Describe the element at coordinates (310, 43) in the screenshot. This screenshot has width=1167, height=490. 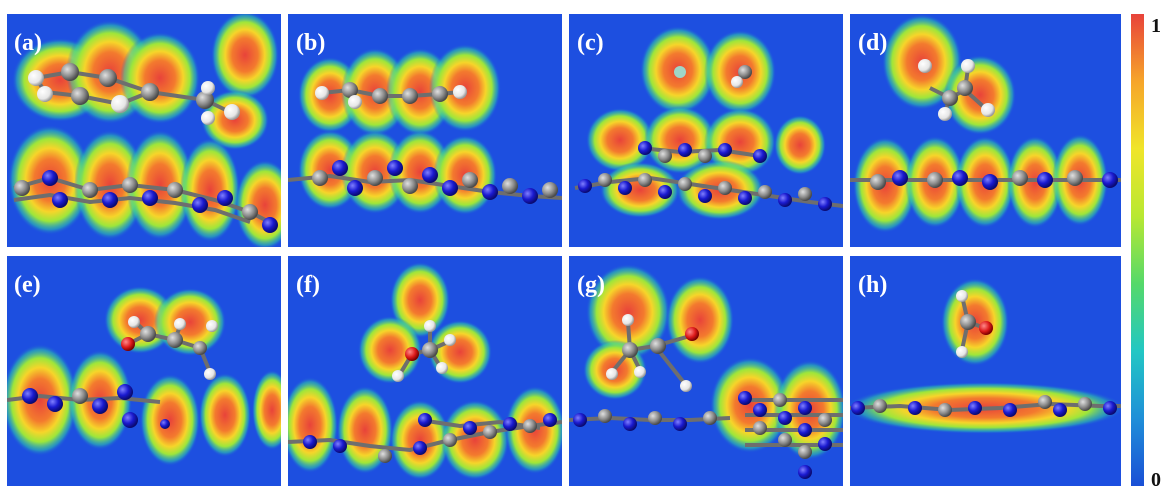
I see `panel-b-label: (b)` at that location.